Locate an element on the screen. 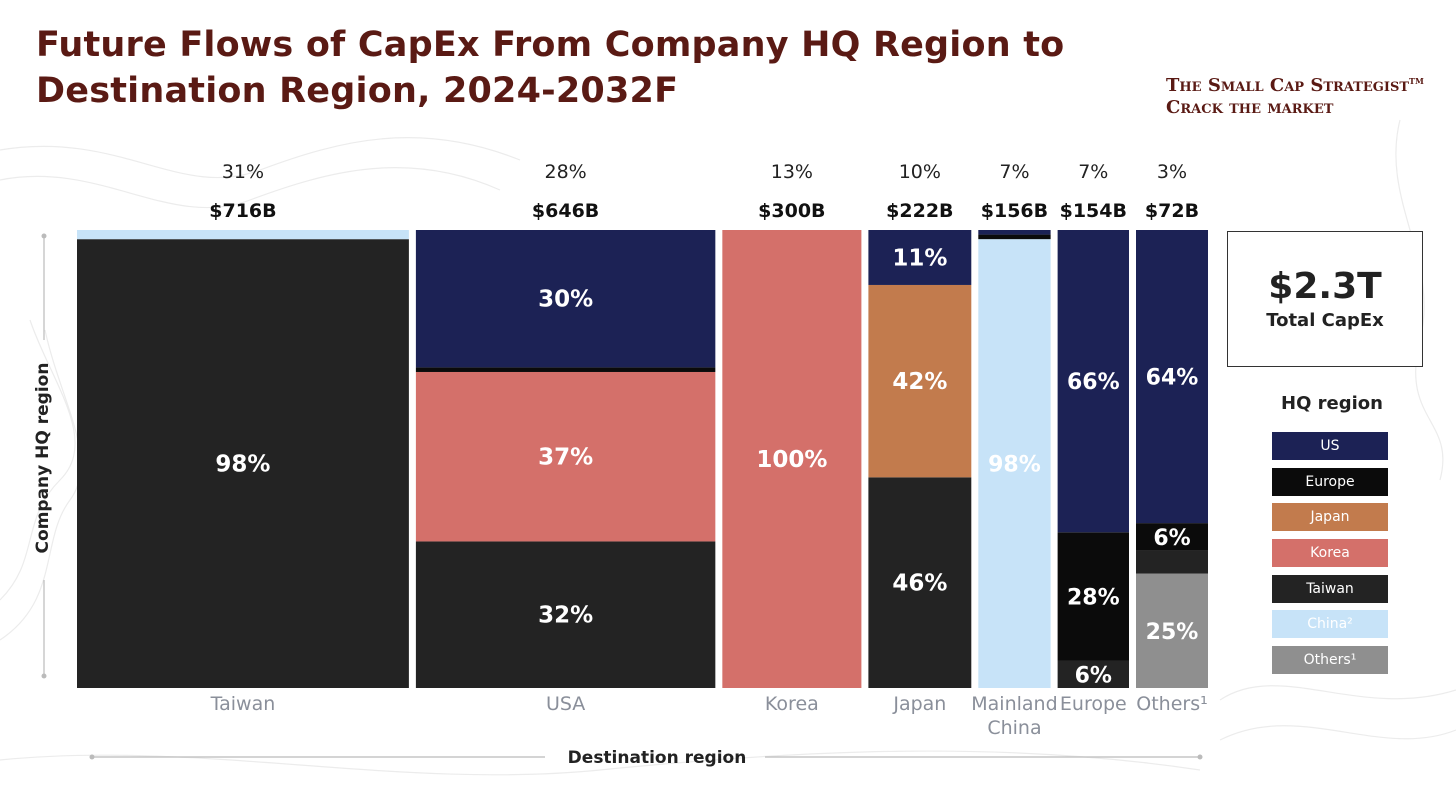 The image size is (1456, 792). segment-europe-taiwan is located at coordinates (1093, 674).